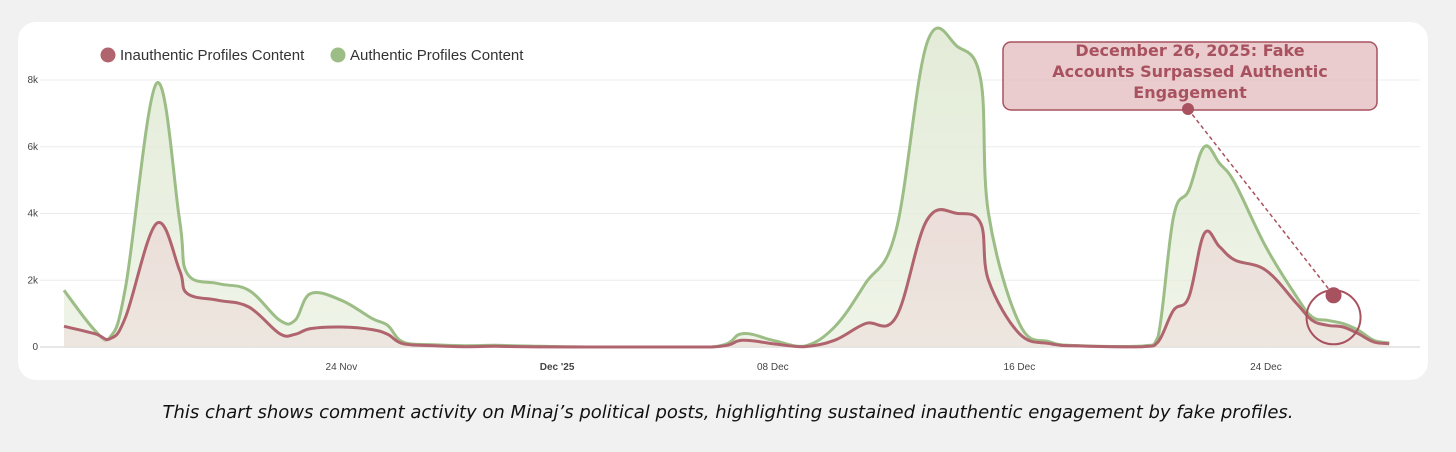  Describe the element at coordinates (1190, 92) in the screenshot. I see `annotation-text: Engagement` at that location.